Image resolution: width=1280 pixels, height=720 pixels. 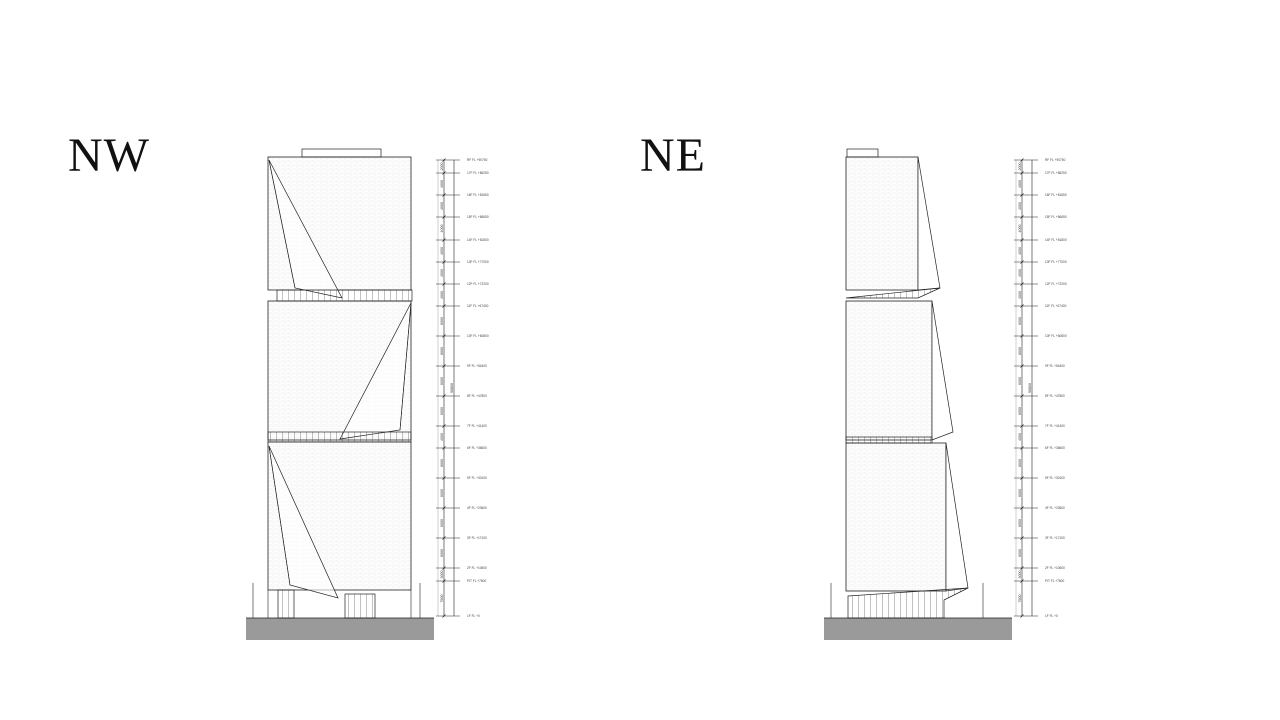 What do you see at coordinates (918, 629) in the screenshot?
I see `ne-ground` at bounding box center [918, 629].